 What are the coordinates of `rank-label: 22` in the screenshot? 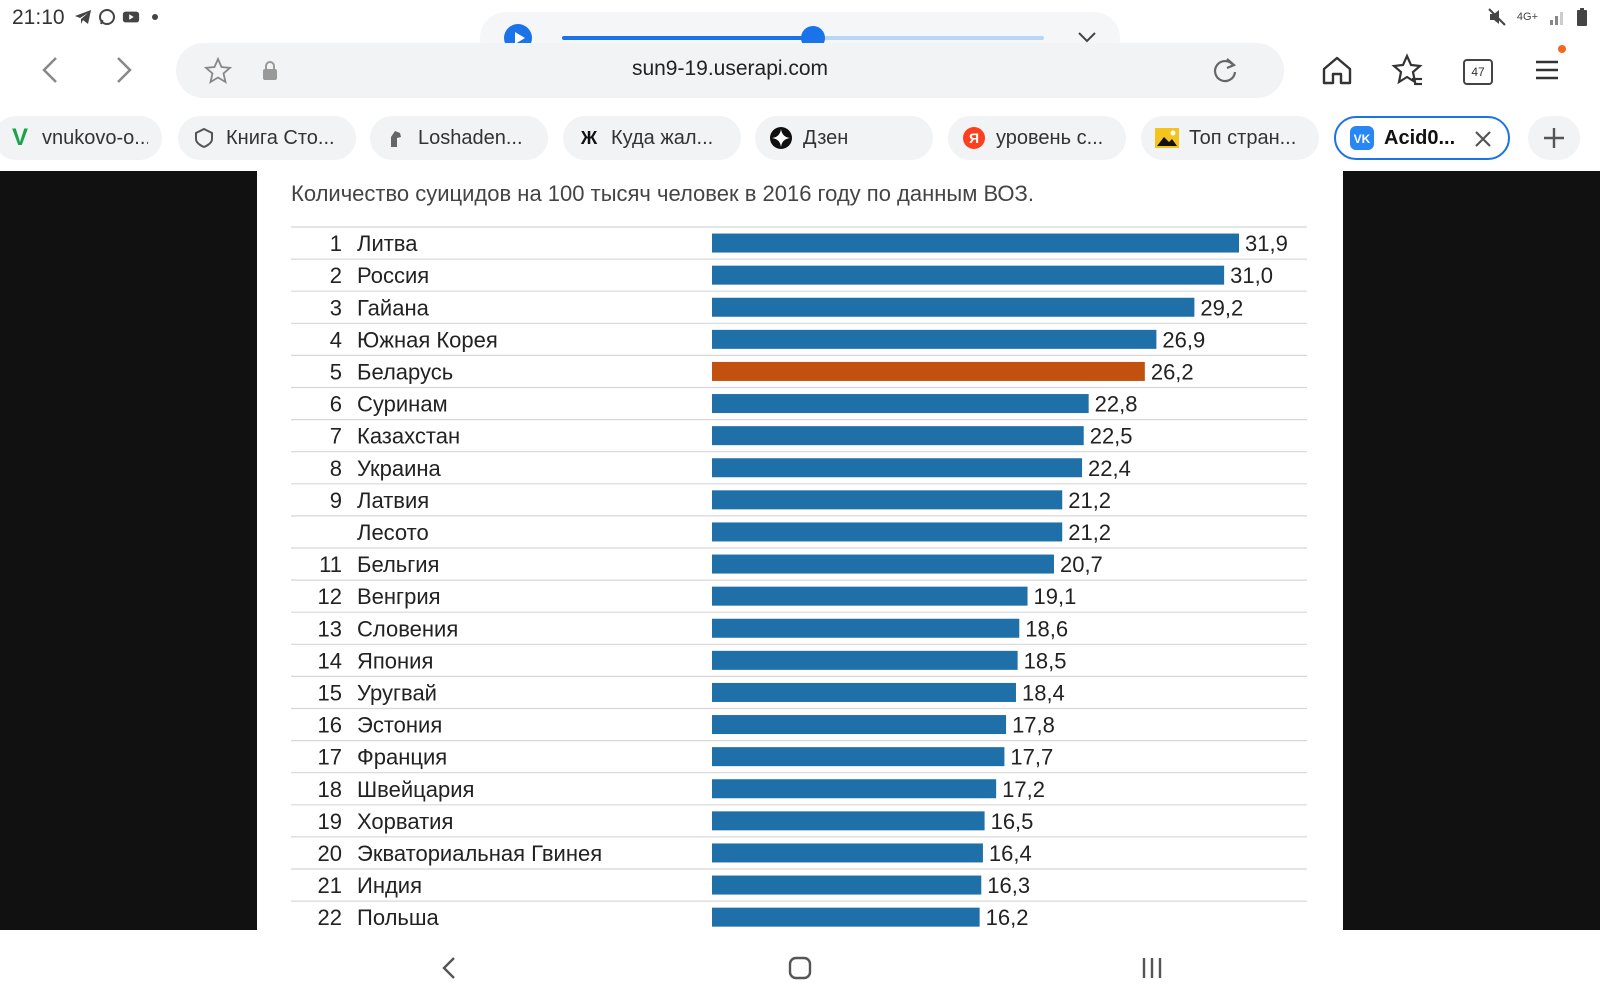 It's located at (330, 917).